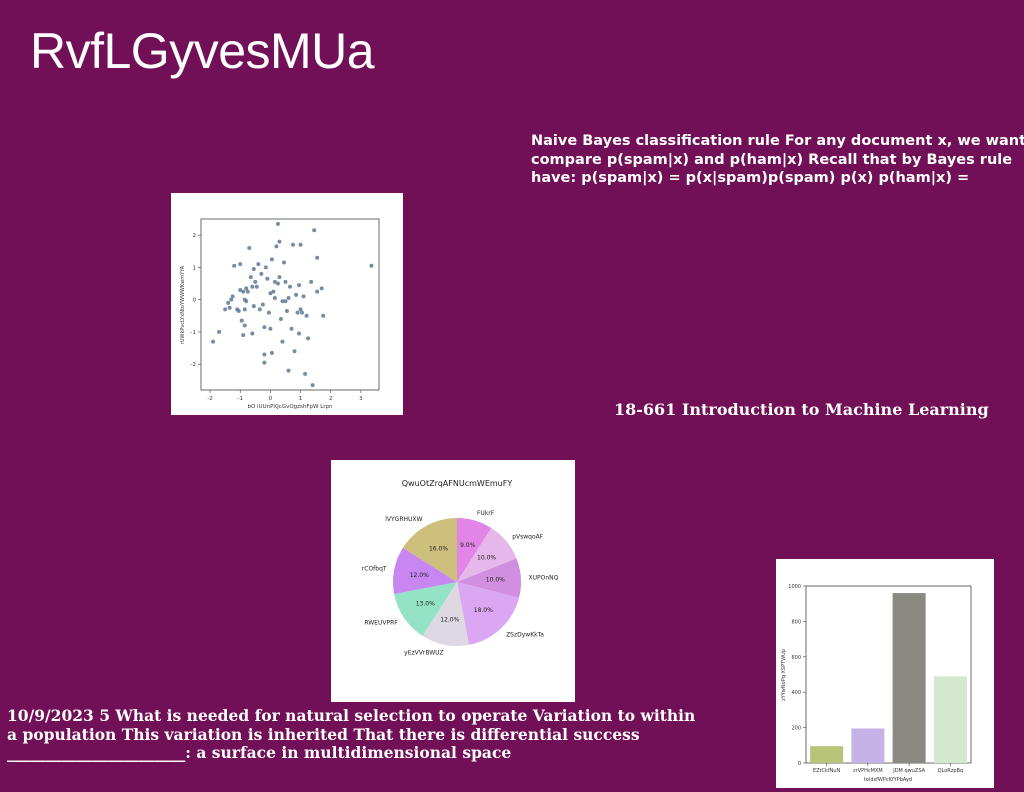 This screenshot has width=1024, height=792. What do you see at coordinates (423, 652) in the screenshot?
I see `pie-slice-label: yEzVVrBWUZ` at bounding box center [423, 652].